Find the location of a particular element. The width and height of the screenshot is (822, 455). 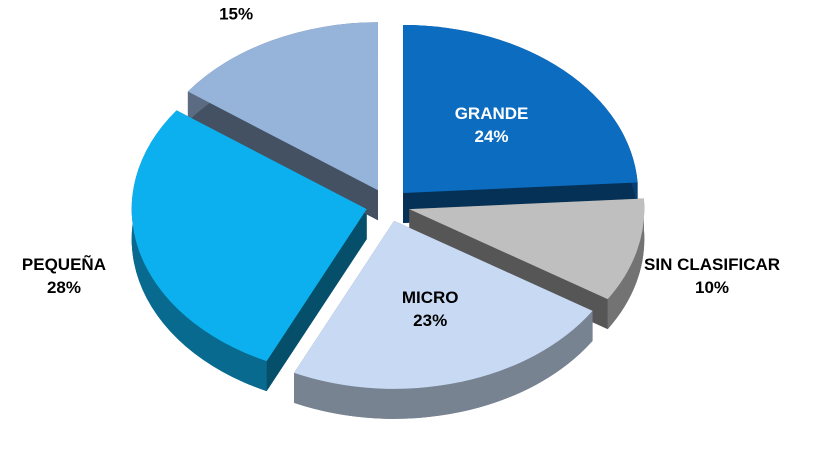

slice-value-label: 24% is located at coordinates (492, 136).